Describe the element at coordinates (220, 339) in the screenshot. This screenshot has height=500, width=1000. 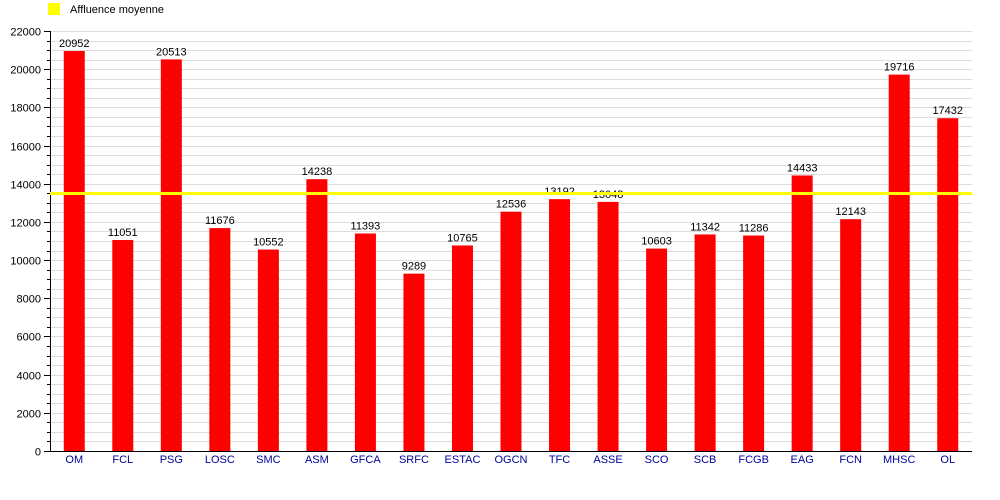
I see `bar-losc` at that location.